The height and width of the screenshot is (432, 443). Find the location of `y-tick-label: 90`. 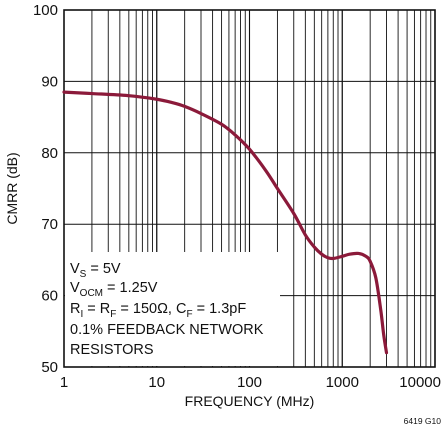

y-tick-label: 90 is located at coordinates (49, 81).